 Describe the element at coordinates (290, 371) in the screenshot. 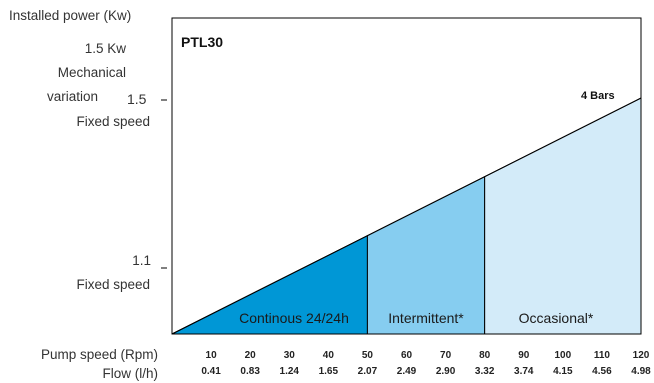

I see `x-flow-tick-1.24: 1.24` at that location.